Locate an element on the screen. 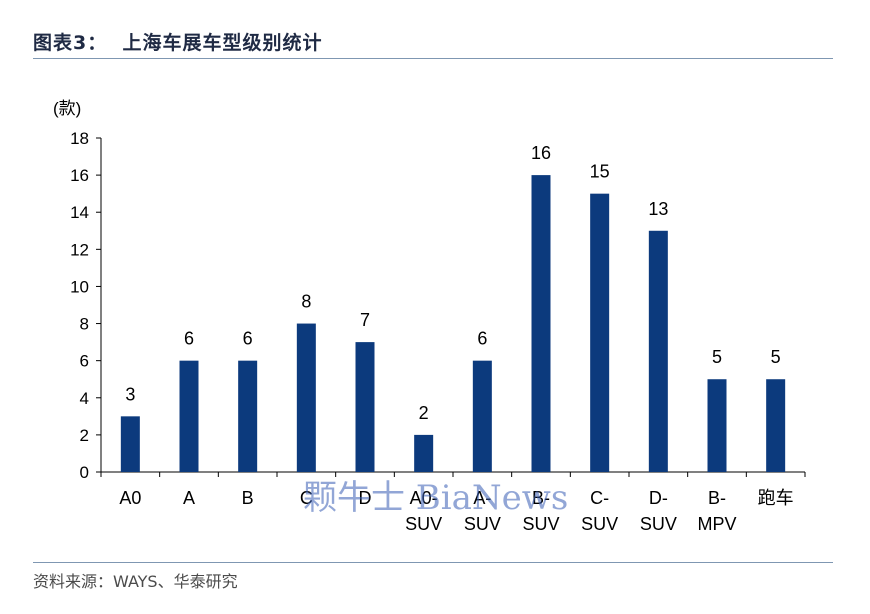  x-tick-label: A0- is located at coordinates (424, 498).